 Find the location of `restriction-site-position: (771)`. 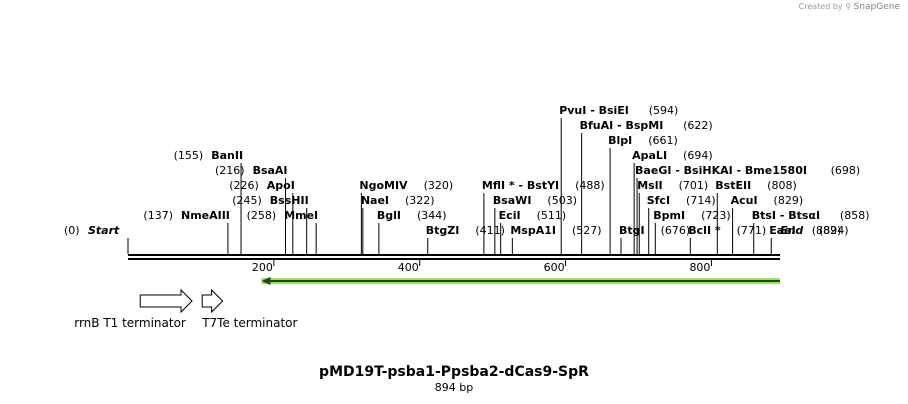

restriction-site-position: (771) is located at coordinates (752, 230).